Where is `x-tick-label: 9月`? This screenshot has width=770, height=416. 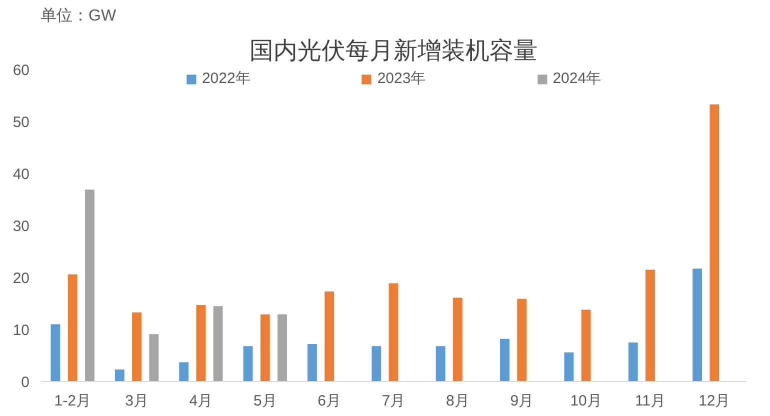 x-tick-label: 9月 is located at coordinates (522, 401).